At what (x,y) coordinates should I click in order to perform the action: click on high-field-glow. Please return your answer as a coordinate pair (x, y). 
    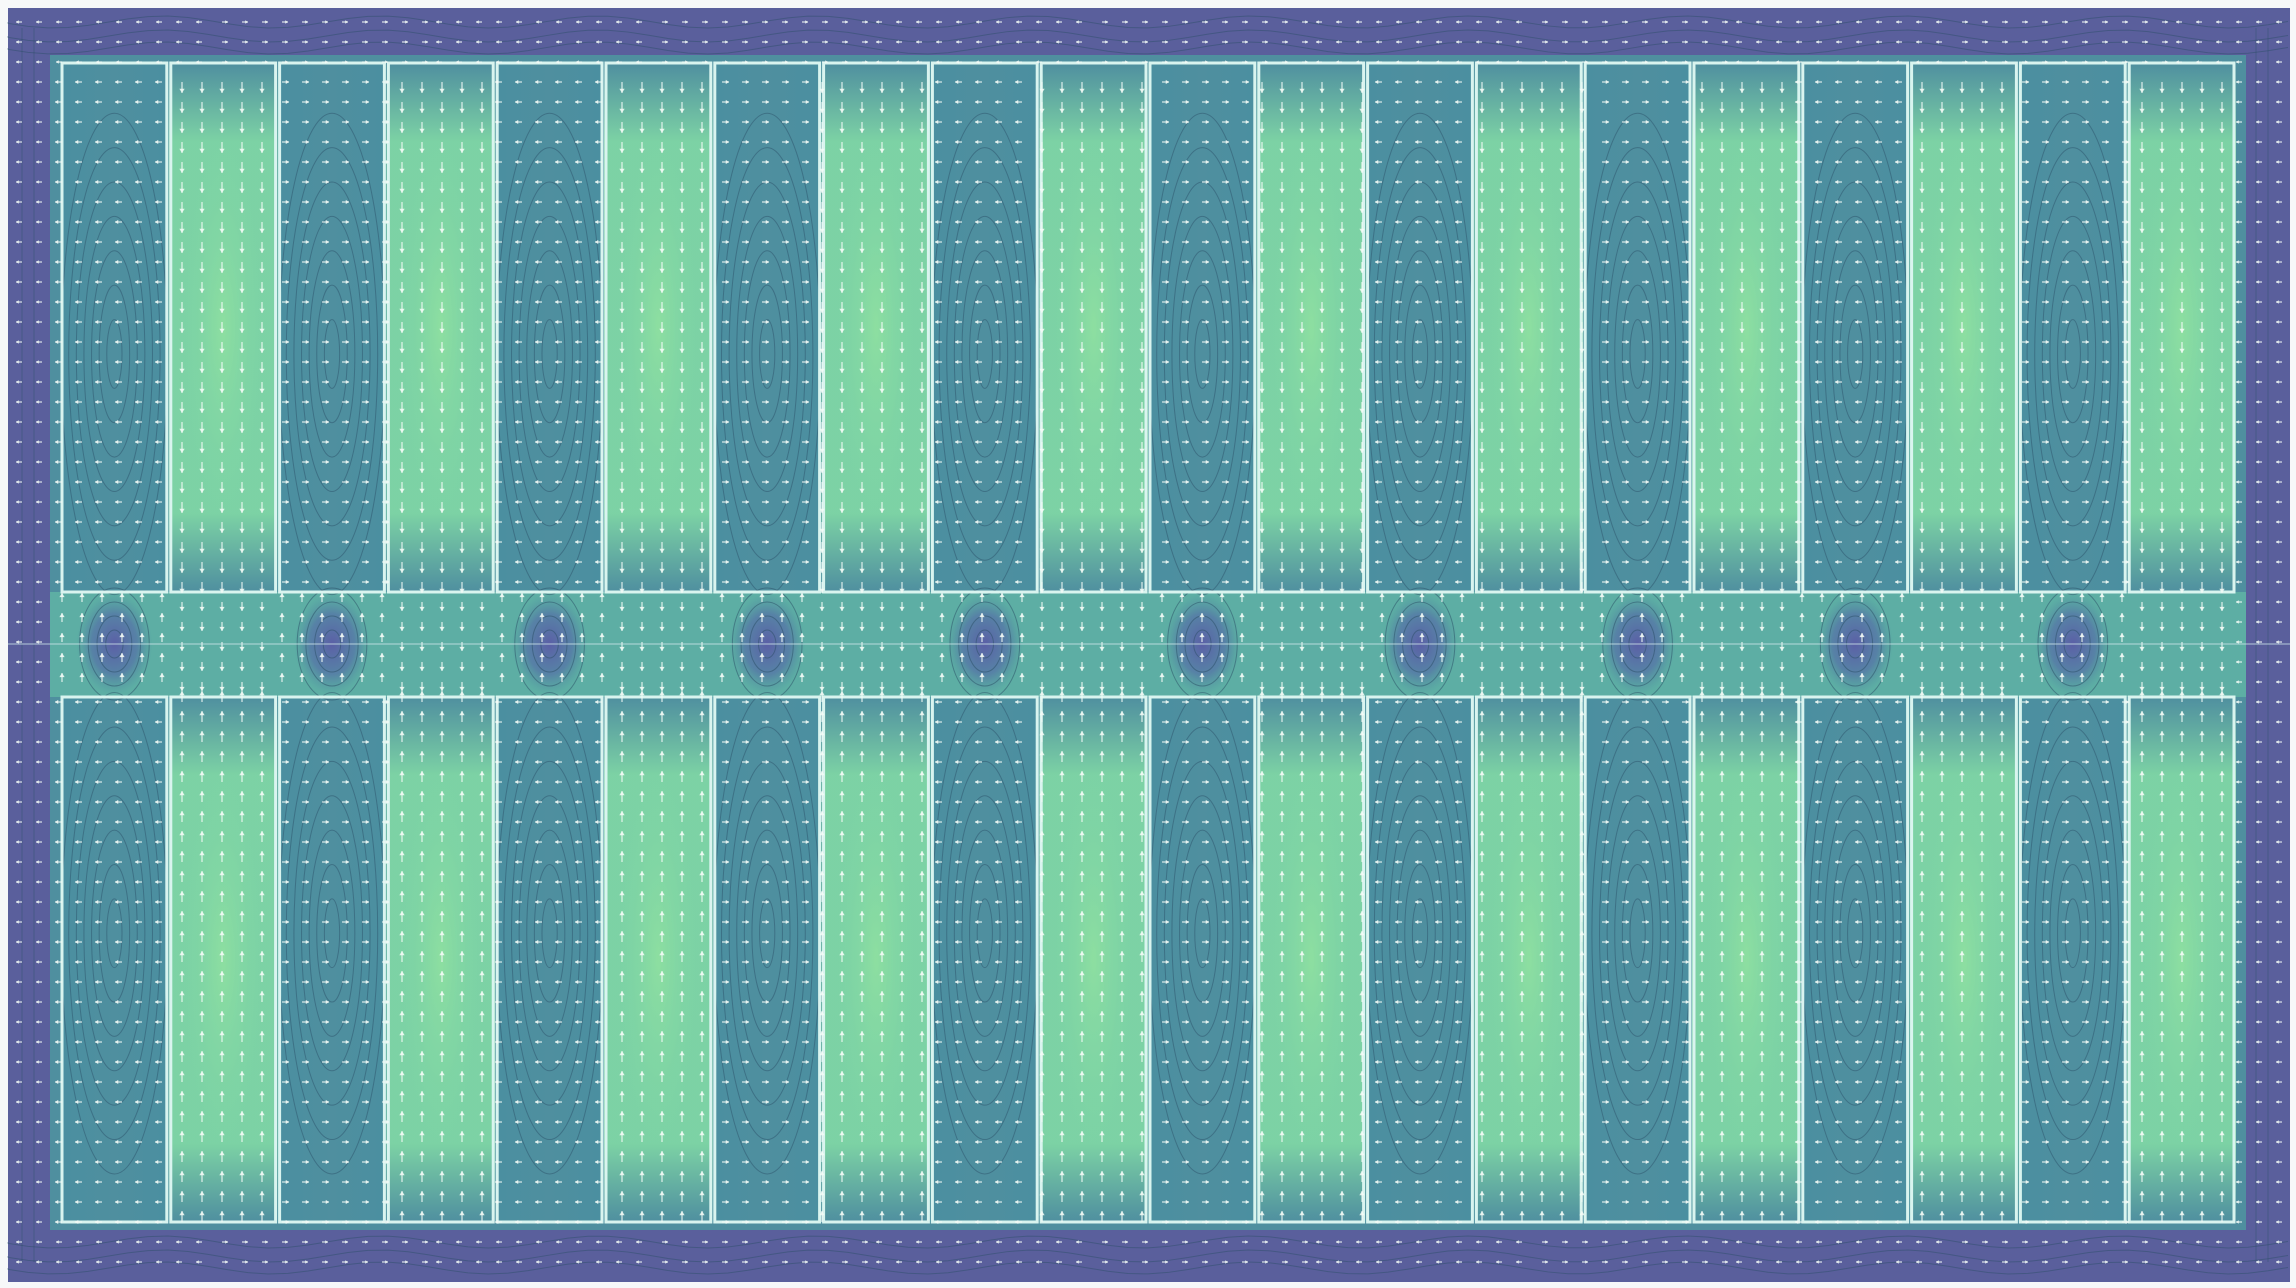
    Looking at the image, I should click on (223, 327).